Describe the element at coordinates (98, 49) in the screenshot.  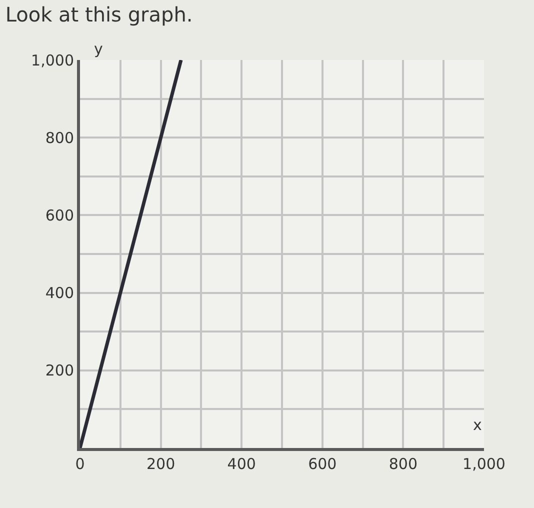
I see `y-axis-title: y` at that location.